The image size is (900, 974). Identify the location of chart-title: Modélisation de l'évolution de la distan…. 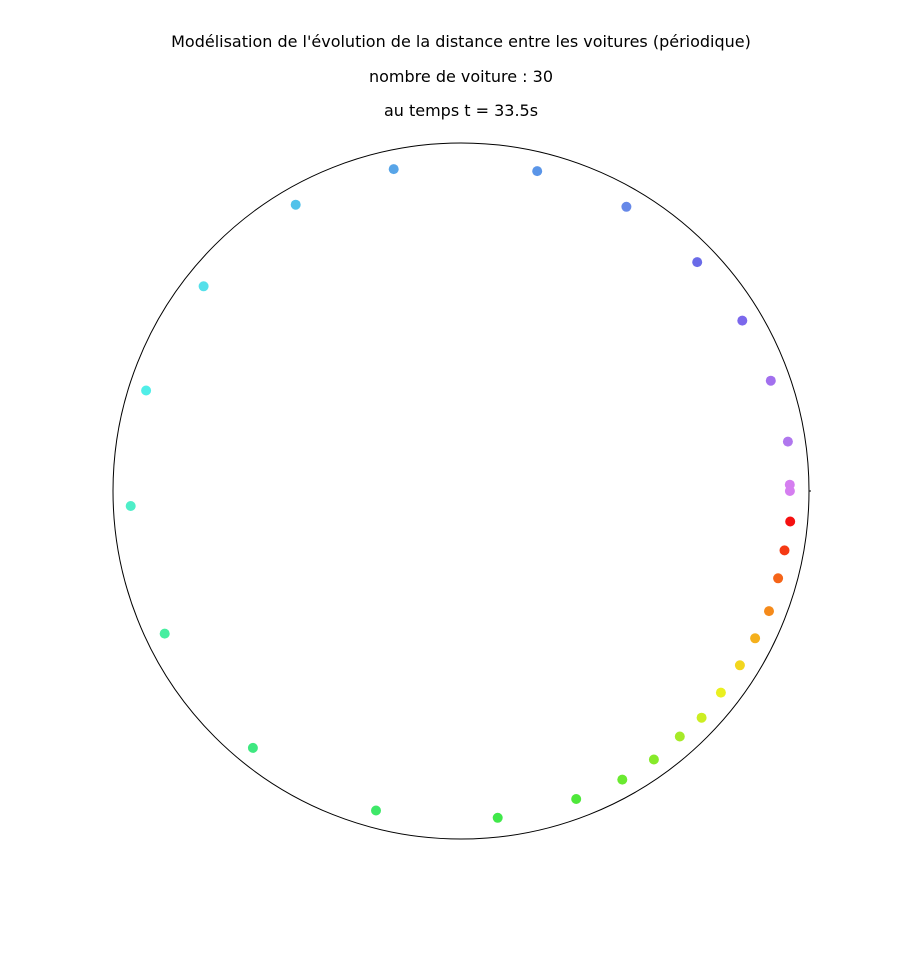
(461, 41).